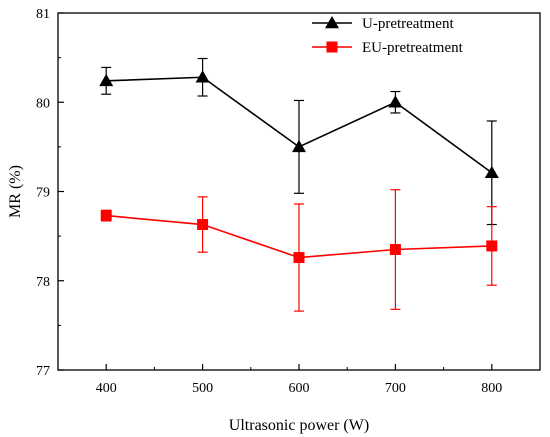 Image resolution: width=550 pixels, height=437 pixels. I want to click on x-tick-label: 700, so click(395, 388).